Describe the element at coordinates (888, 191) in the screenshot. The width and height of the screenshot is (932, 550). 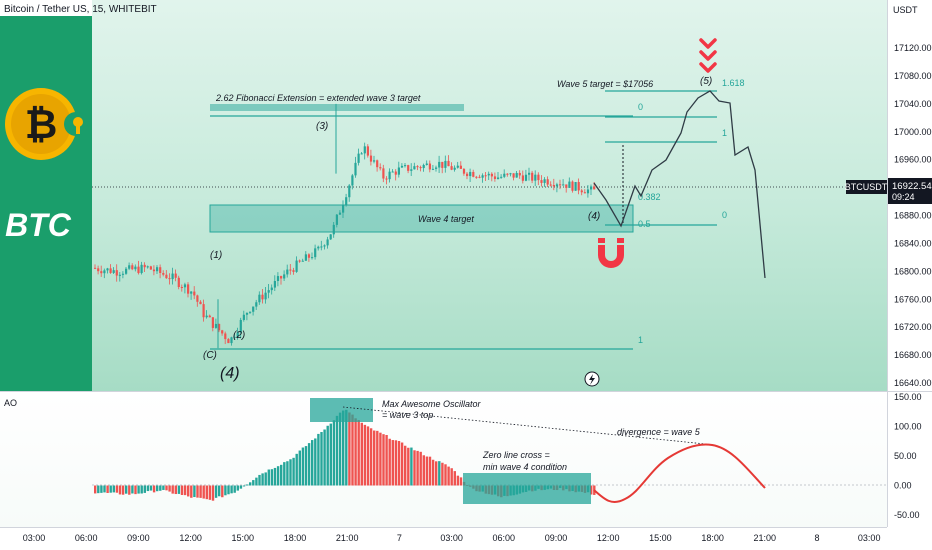
I see `price-tag: BTCUSDT 16922.54 09:24` at that location.